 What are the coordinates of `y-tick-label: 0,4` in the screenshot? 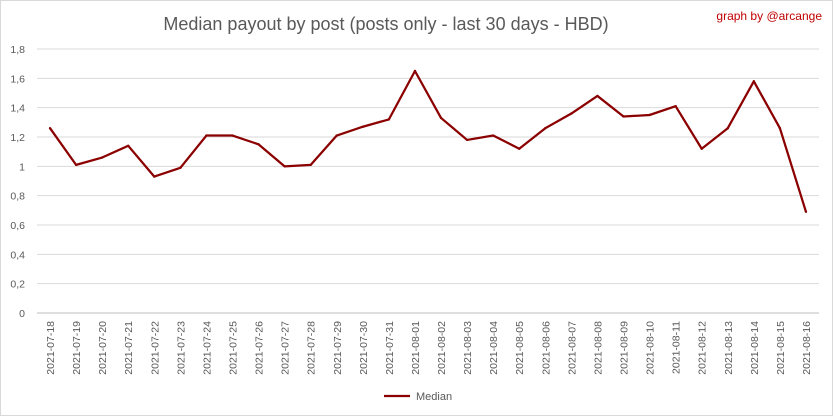 It's located at (17, 255).